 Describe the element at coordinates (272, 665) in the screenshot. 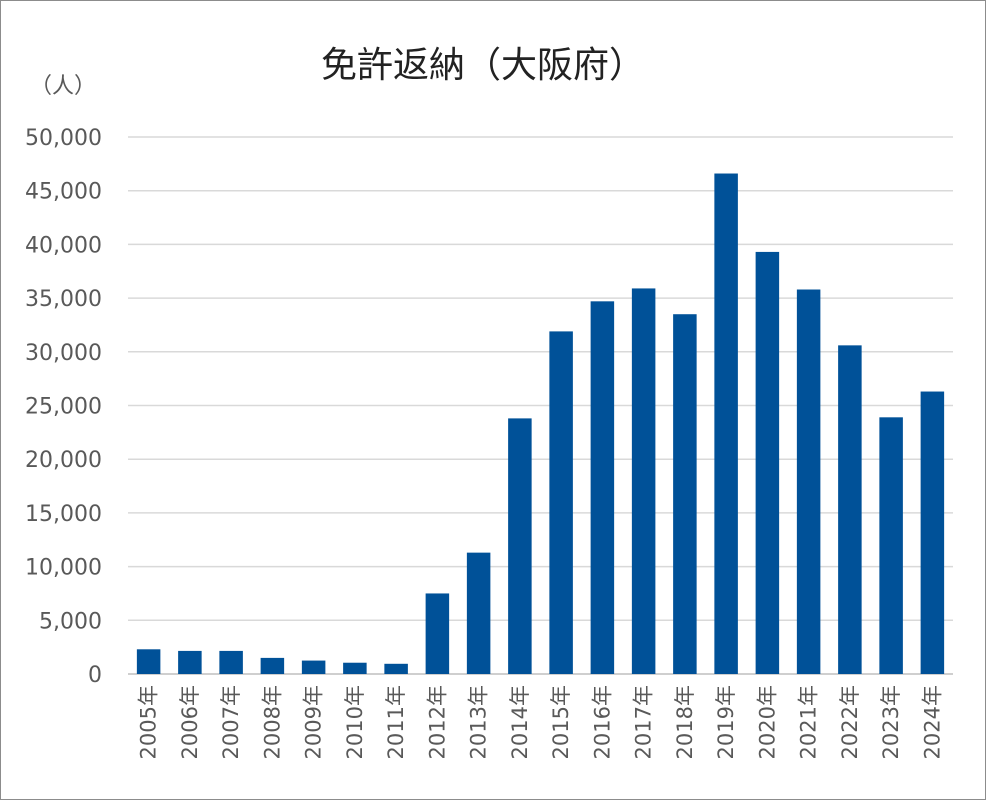

I see `bar-2008年` at that location.